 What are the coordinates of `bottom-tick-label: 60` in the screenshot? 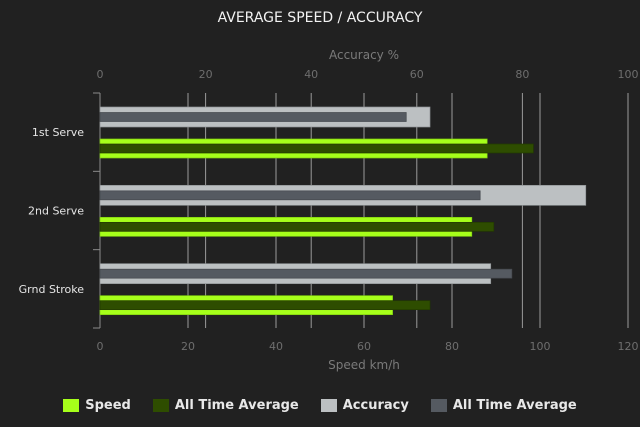 It's located at (364, 346).